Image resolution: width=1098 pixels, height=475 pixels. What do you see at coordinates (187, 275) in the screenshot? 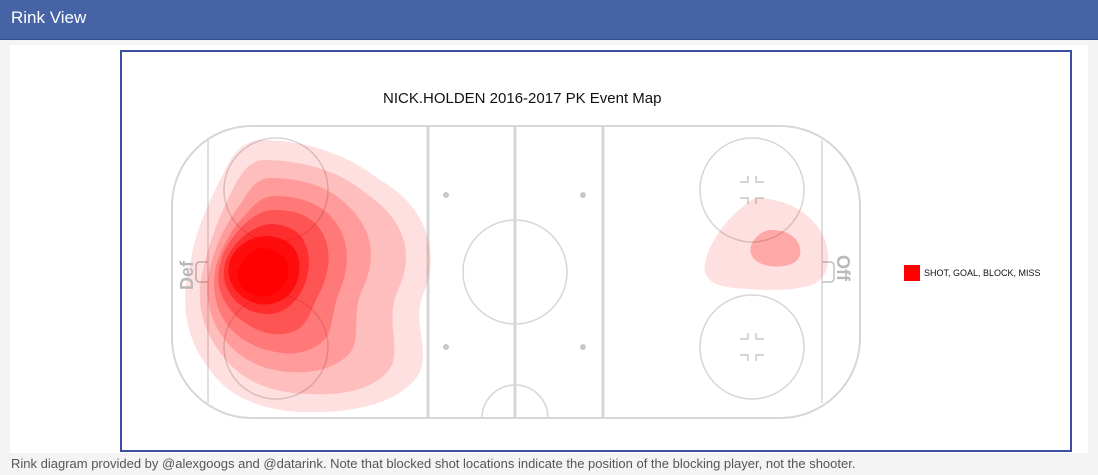
I see `def-zone-label: Def` at bounding box center [187, 275].